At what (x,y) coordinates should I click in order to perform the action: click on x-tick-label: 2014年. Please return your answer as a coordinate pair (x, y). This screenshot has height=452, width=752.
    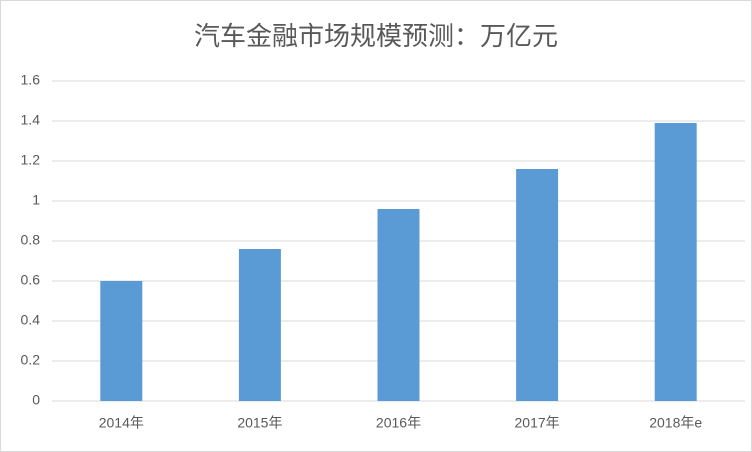
    Looking at the image, I should click on (121, 423).